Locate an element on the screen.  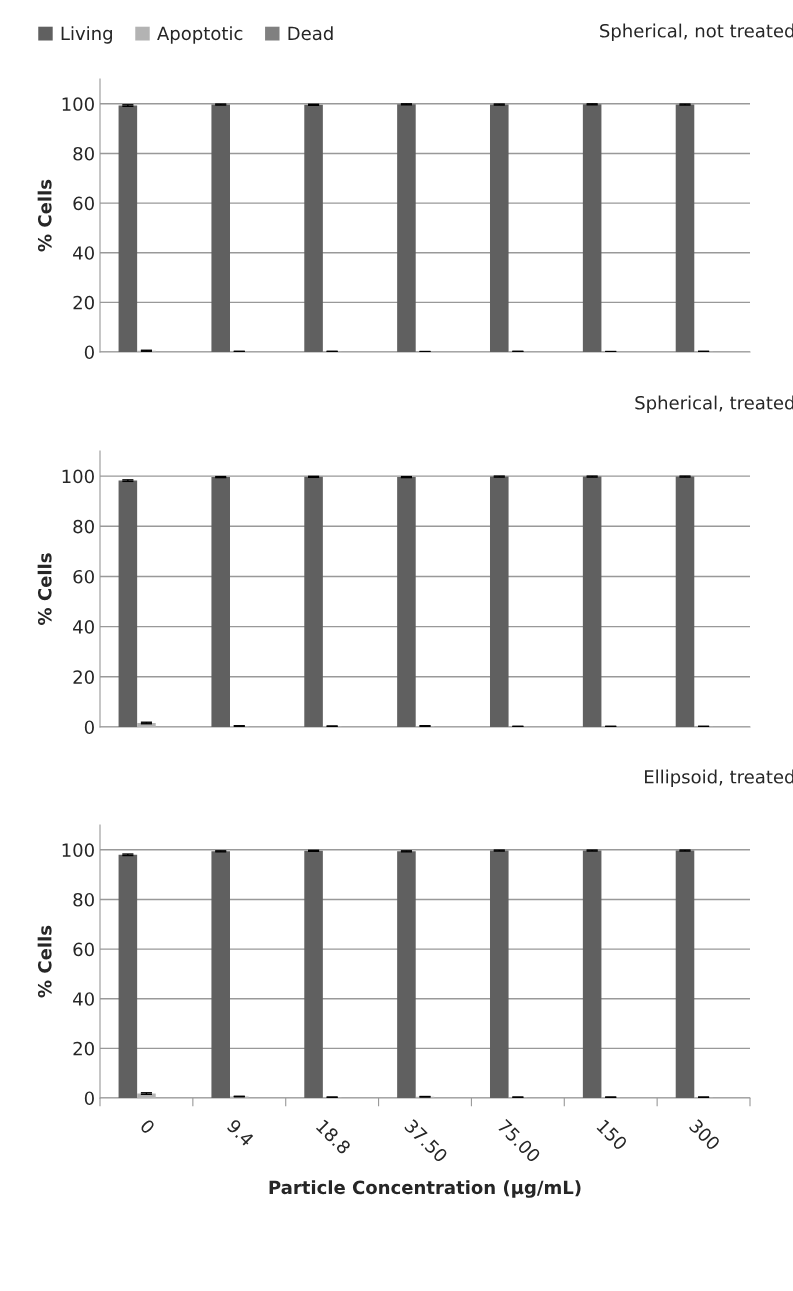
chart-title: Ellipsoid, treated is located at coordinates (719, 778).